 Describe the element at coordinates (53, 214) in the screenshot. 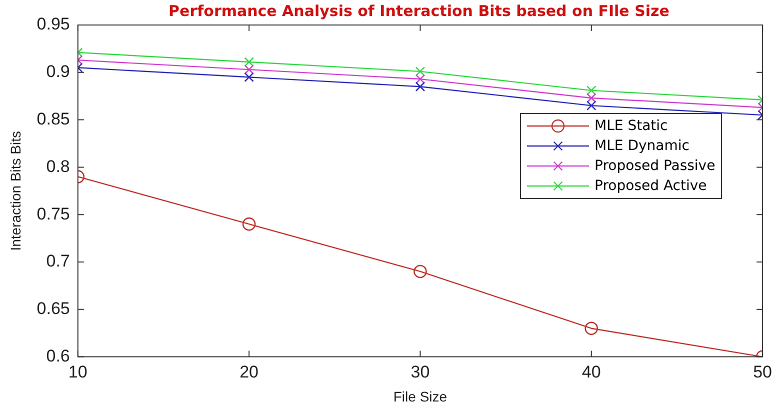

I see `y-tick-label: 0.75` at that location.